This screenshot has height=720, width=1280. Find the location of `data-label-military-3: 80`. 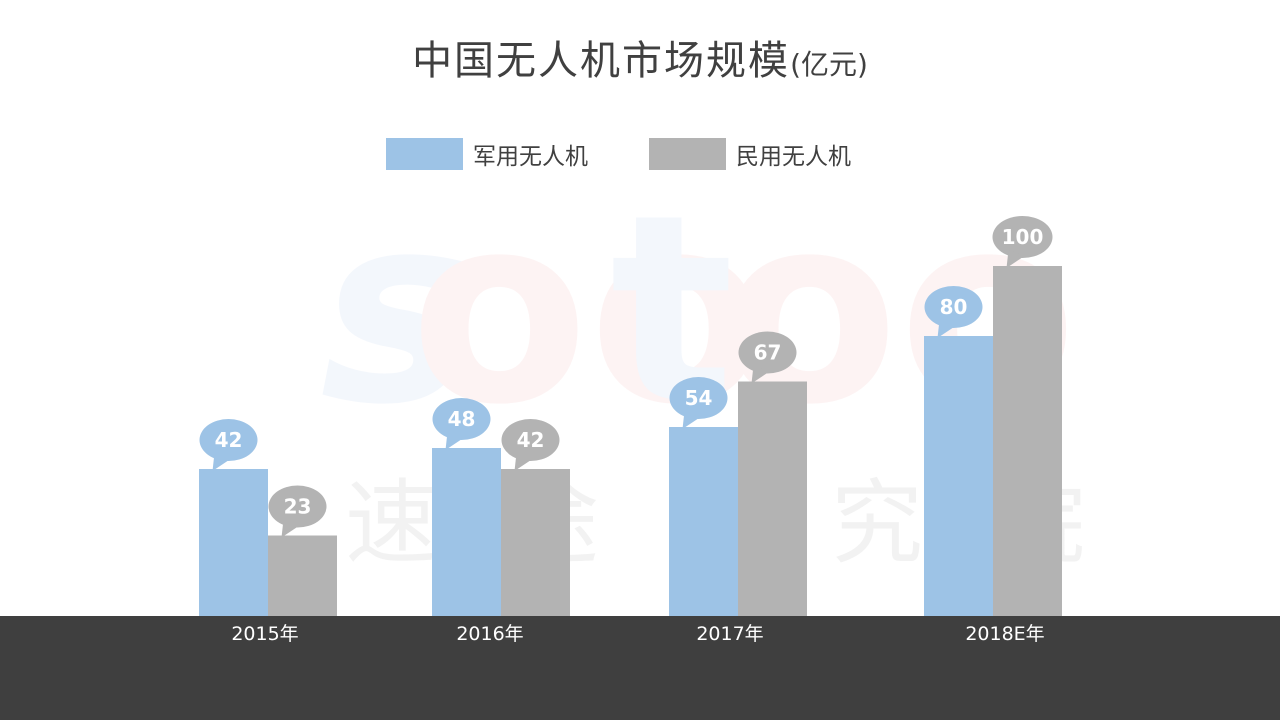

data-label-military-3: 80 is located at coordinates (953, 312).